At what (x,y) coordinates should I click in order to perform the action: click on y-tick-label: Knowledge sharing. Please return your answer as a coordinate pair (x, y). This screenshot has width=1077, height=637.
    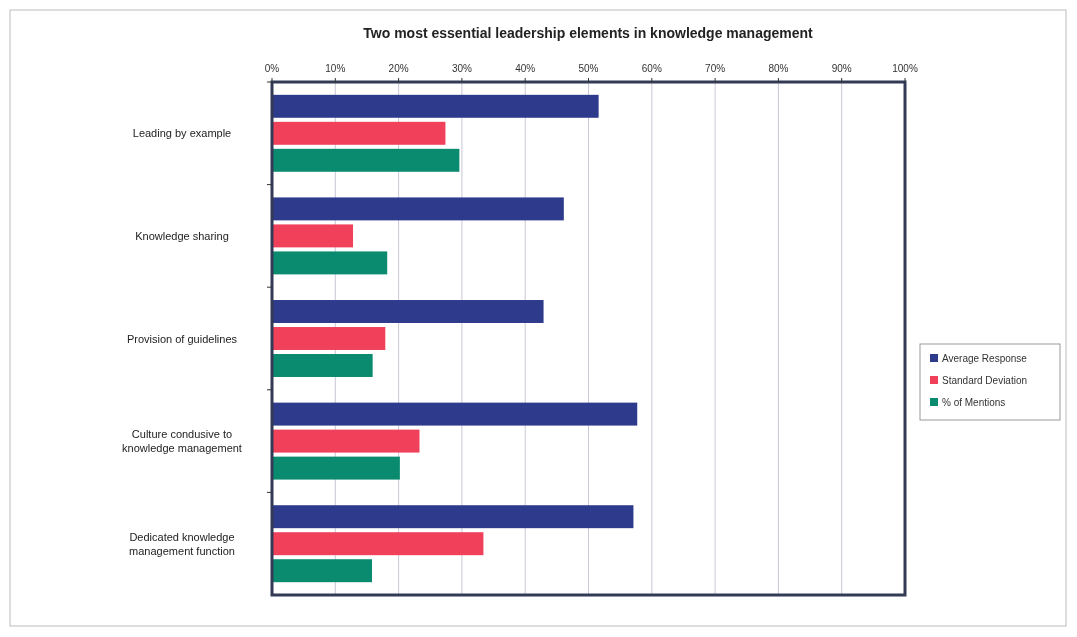
    Looking at the image, I should click on (182, 235).